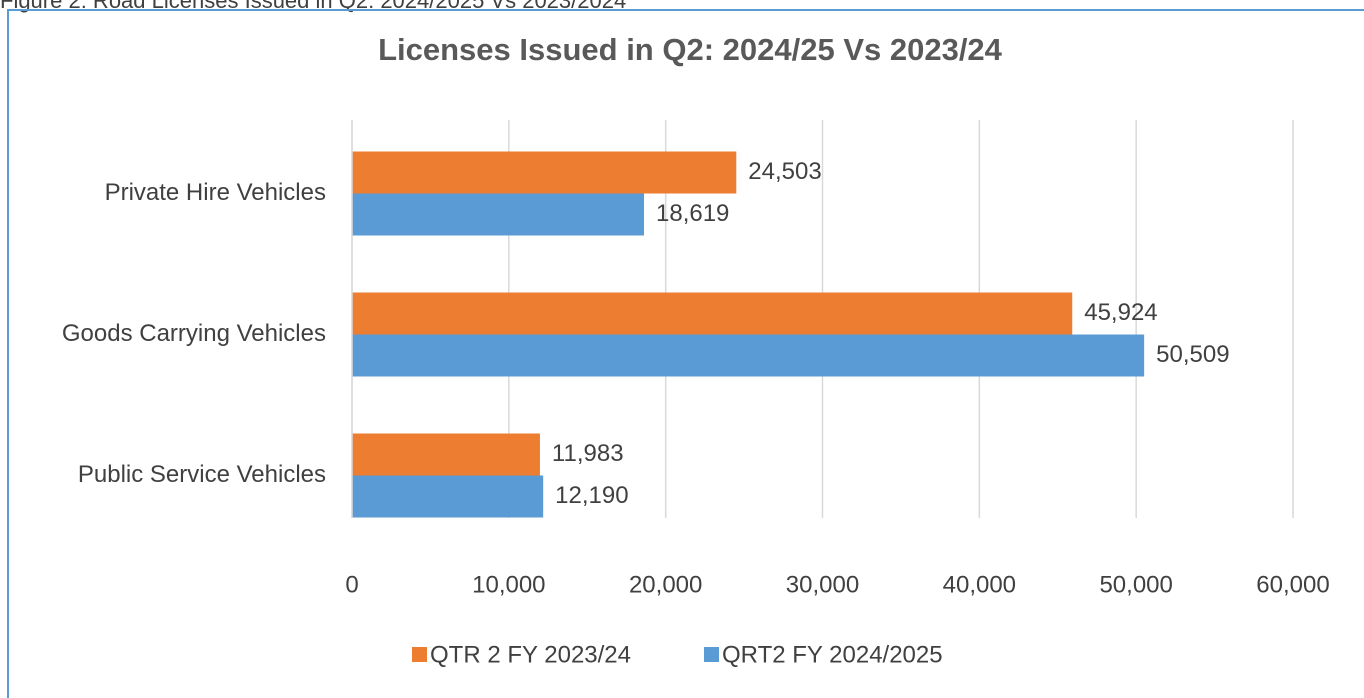  I want to click on data-label: 45,924, so click(1120, 312).